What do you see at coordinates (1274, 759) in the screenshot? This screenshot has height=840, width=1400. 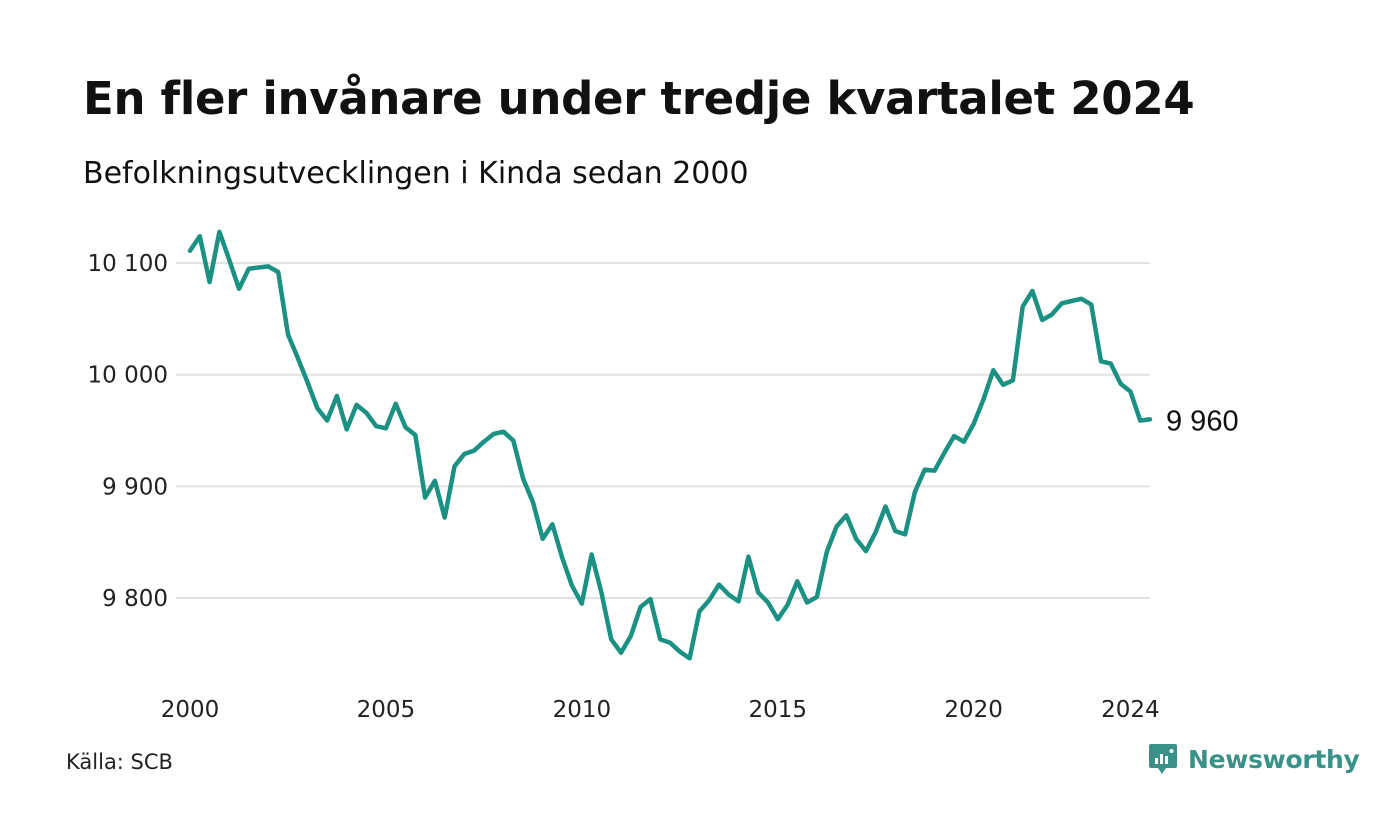 I see `brand-name: Newsworthy` at bounding box center [1274, 759].